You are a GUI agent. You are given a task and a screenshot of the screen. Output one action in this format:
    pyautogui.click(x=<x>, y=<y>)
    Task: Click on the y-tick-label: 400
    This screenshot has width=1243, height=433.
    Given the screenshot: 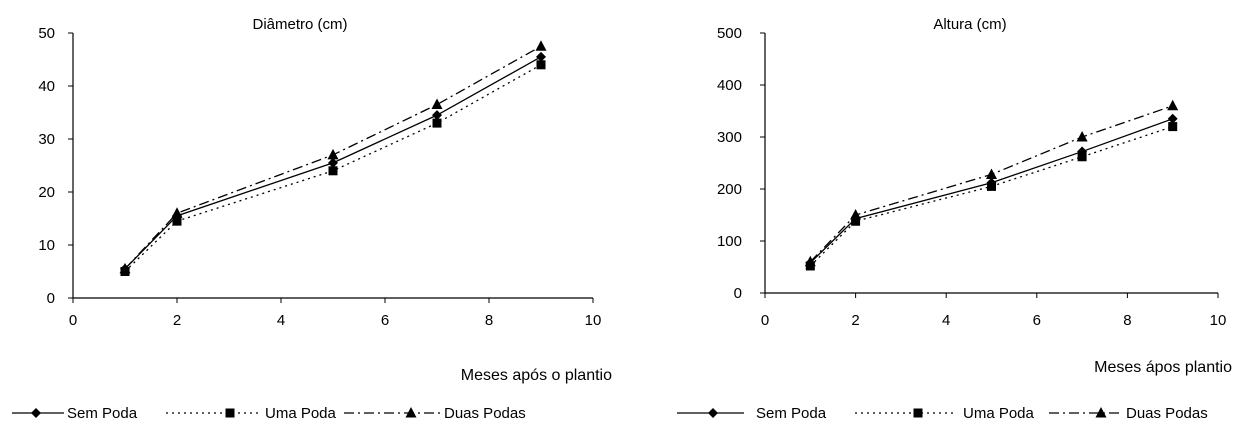 What is the action you would take?
    pyautogui.click(x=729, y=85)
    